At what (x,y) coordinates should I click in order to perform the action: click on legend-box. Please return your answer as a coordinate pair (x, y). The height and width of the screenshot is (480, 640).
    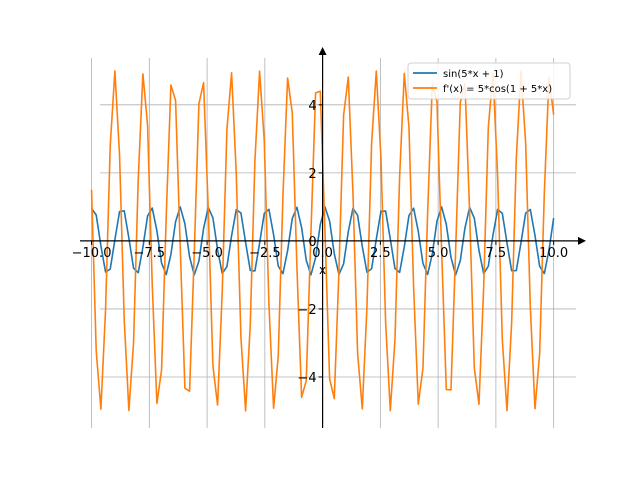
    Looking at the image, I should click on (489, 81).